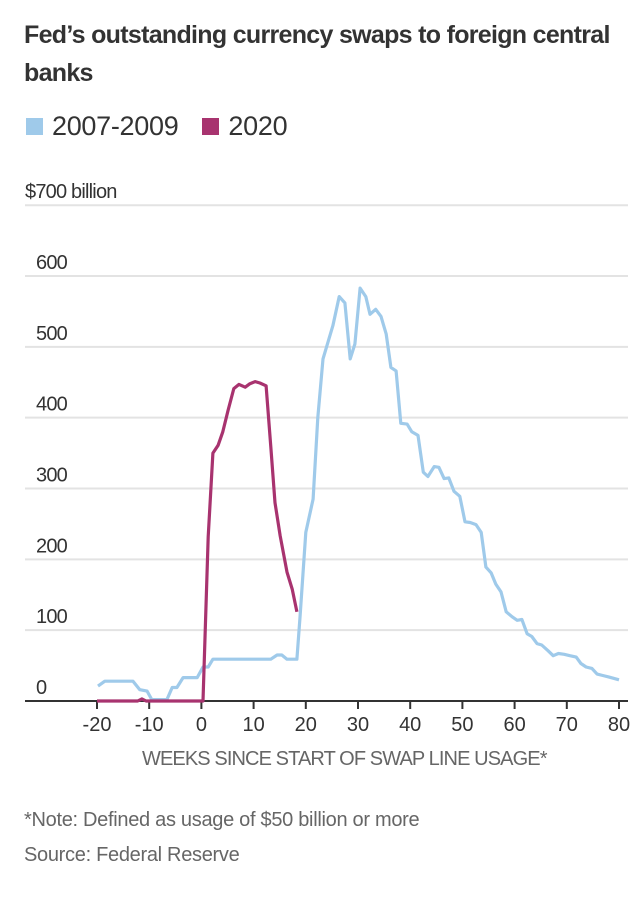  What do you see at coordinates (514, 725) in the screenshot?
I see `x-tick-label: 60` at bounding box center [514, 725].